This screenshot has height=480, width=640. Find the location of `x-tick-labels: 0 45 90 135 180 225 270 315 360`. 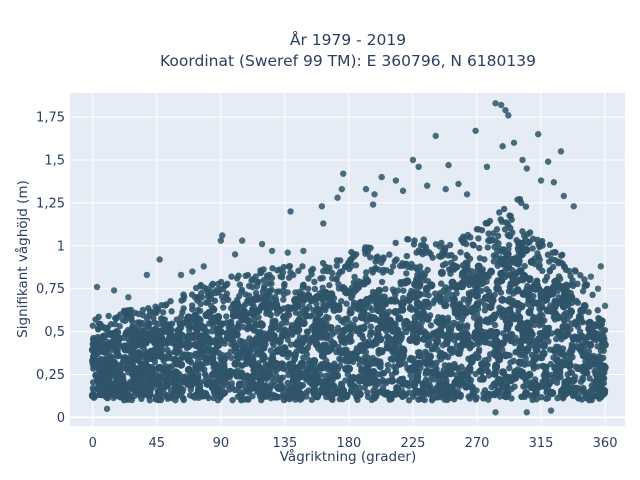

x-tick-labels: 0 45 90 135 180 225 270 315 360 is located at coordinates (353, 443).